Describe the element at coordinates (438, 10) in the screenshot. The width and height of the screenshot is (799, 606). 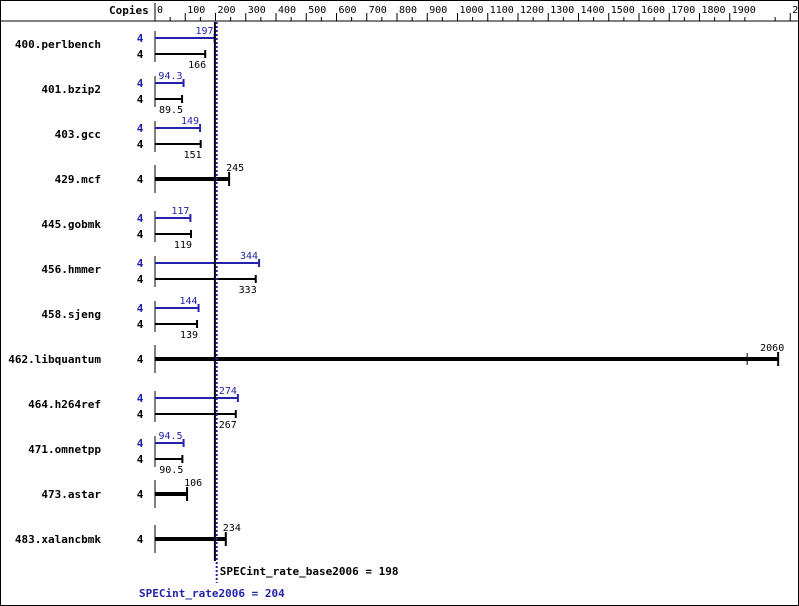
I see `tick-label: 900` at that location.